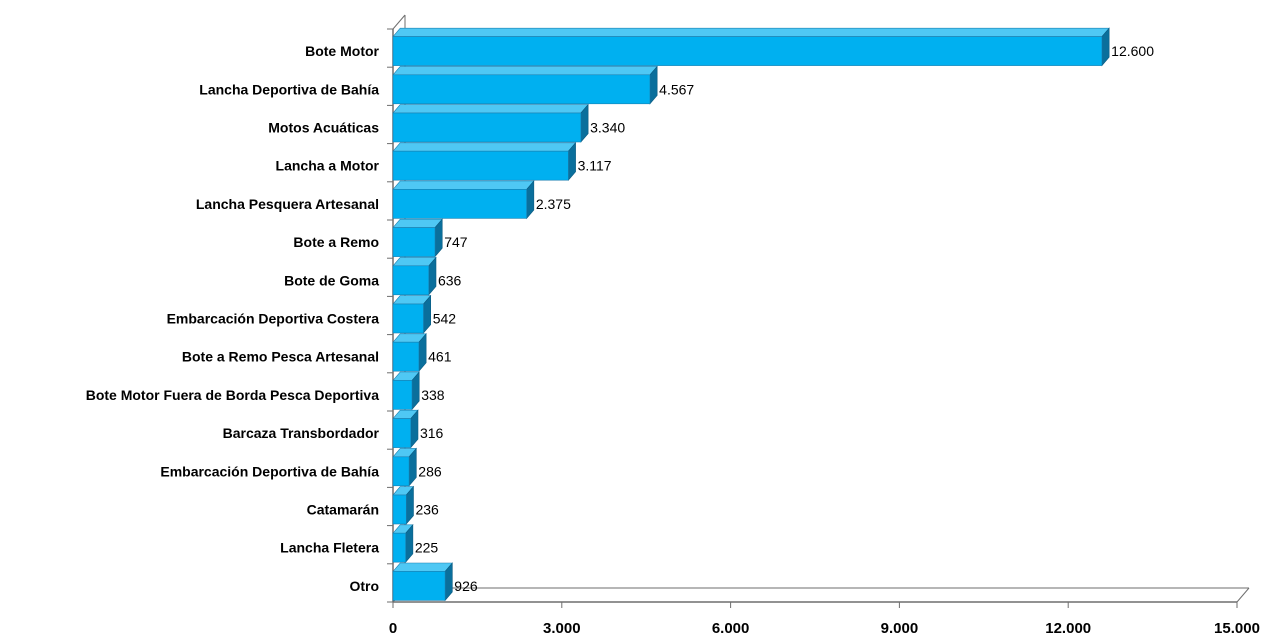 The height and width of the screenshot is (642, 1273). I want to click on category-label: Otro, so click(364, 586).